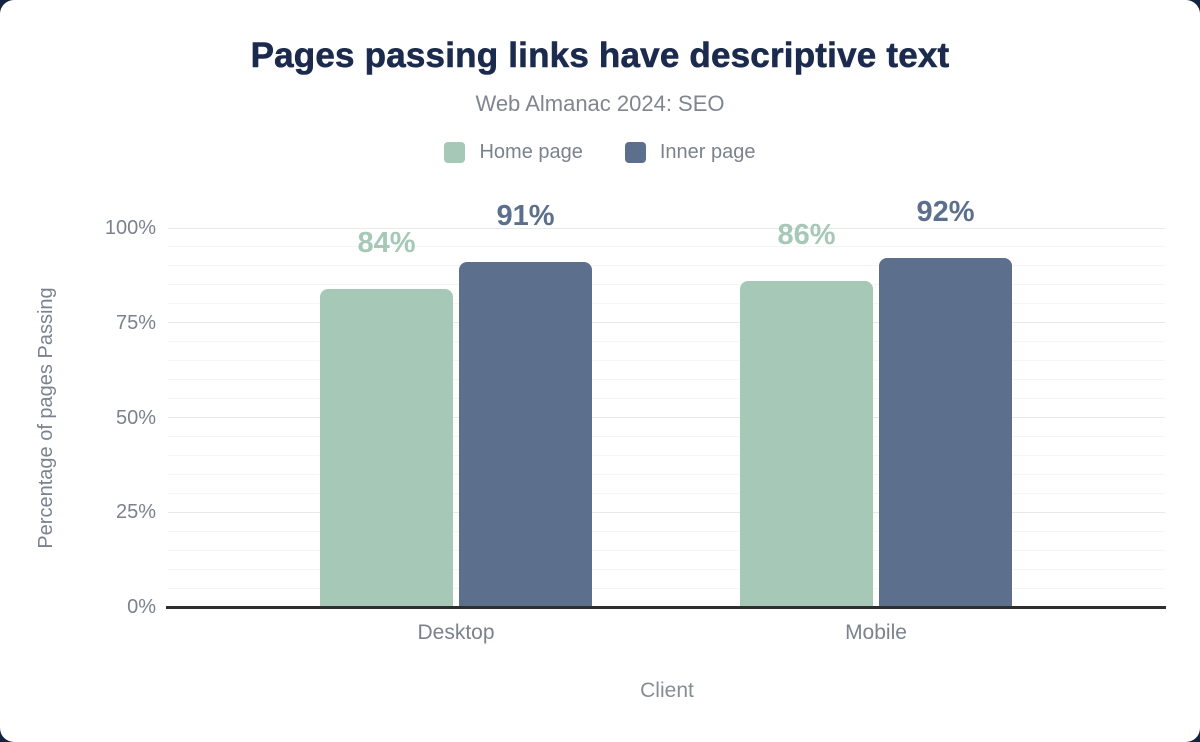 The image size is (1200, 742). Describe the element at coordinates (707, 152) in the screenshot. I see `legend-item-label: Inner page` at that location.